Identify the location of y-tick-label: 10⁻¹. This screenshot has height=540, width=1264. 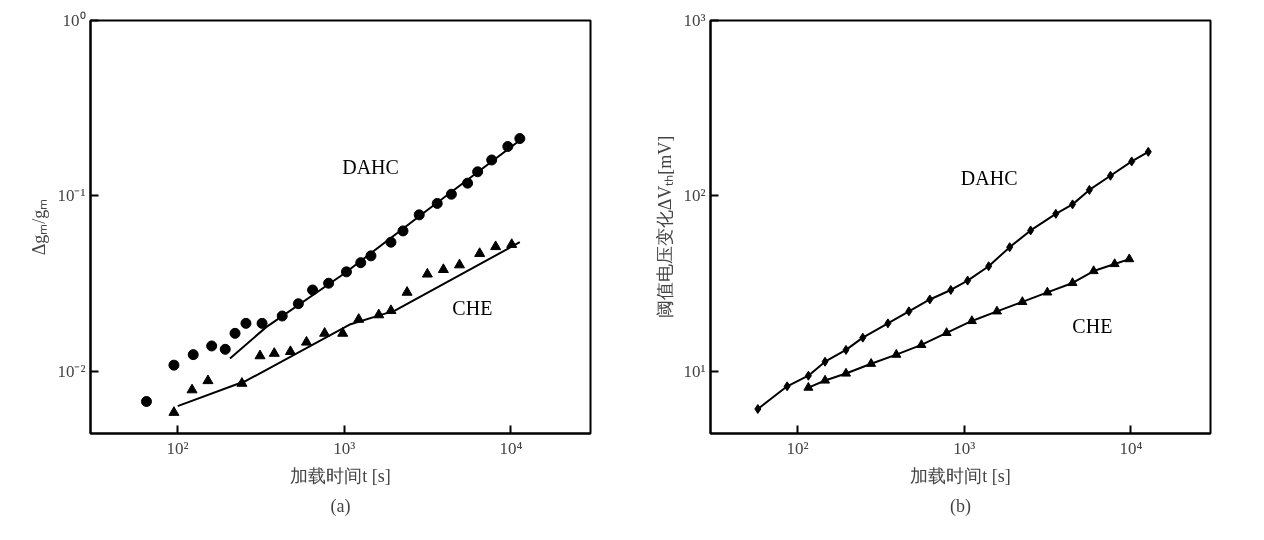
(71, 196).